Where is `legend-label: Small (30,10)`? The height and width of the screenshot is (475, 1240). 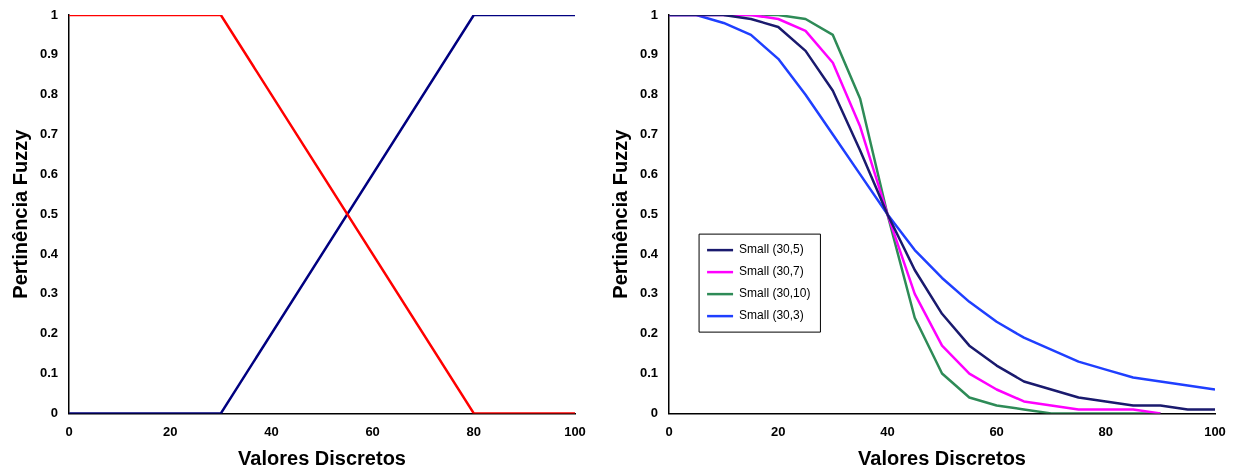 legend-label: Small (30,10) is located at coordinates (775, 293).